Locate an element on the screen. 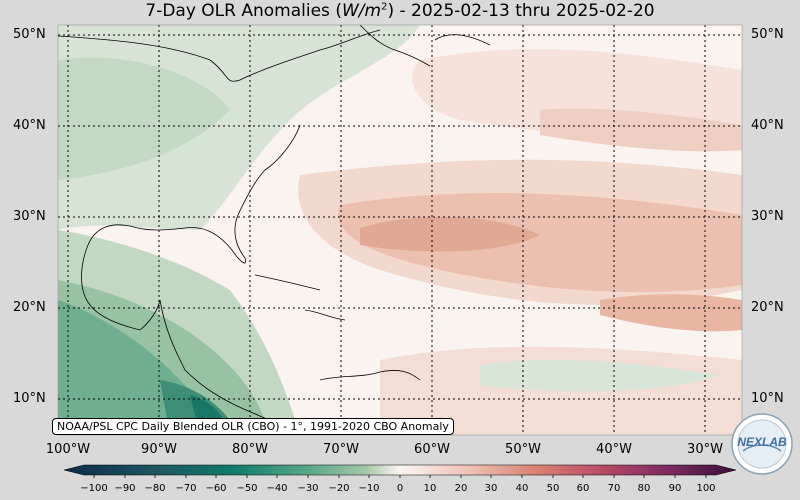 Image resolution: width=800 pixels, height=500 pixels. colorbar-tick-label: 10 is located at coordinates (430, 488).